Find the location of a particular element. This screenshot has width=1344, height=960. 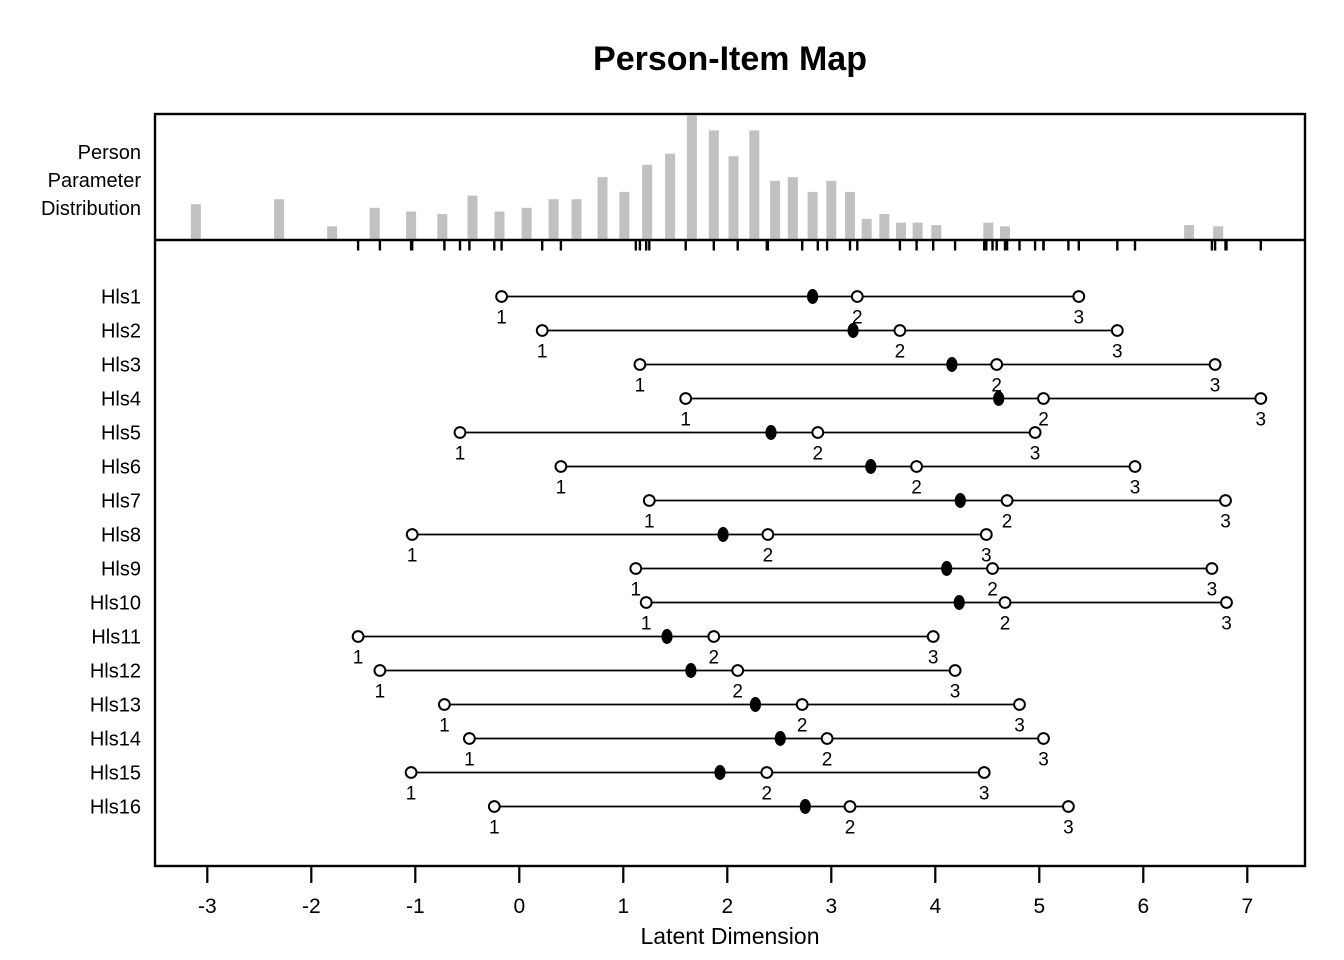

item-row: Hls11 1 2 3 is located at coordinates (515, 648).